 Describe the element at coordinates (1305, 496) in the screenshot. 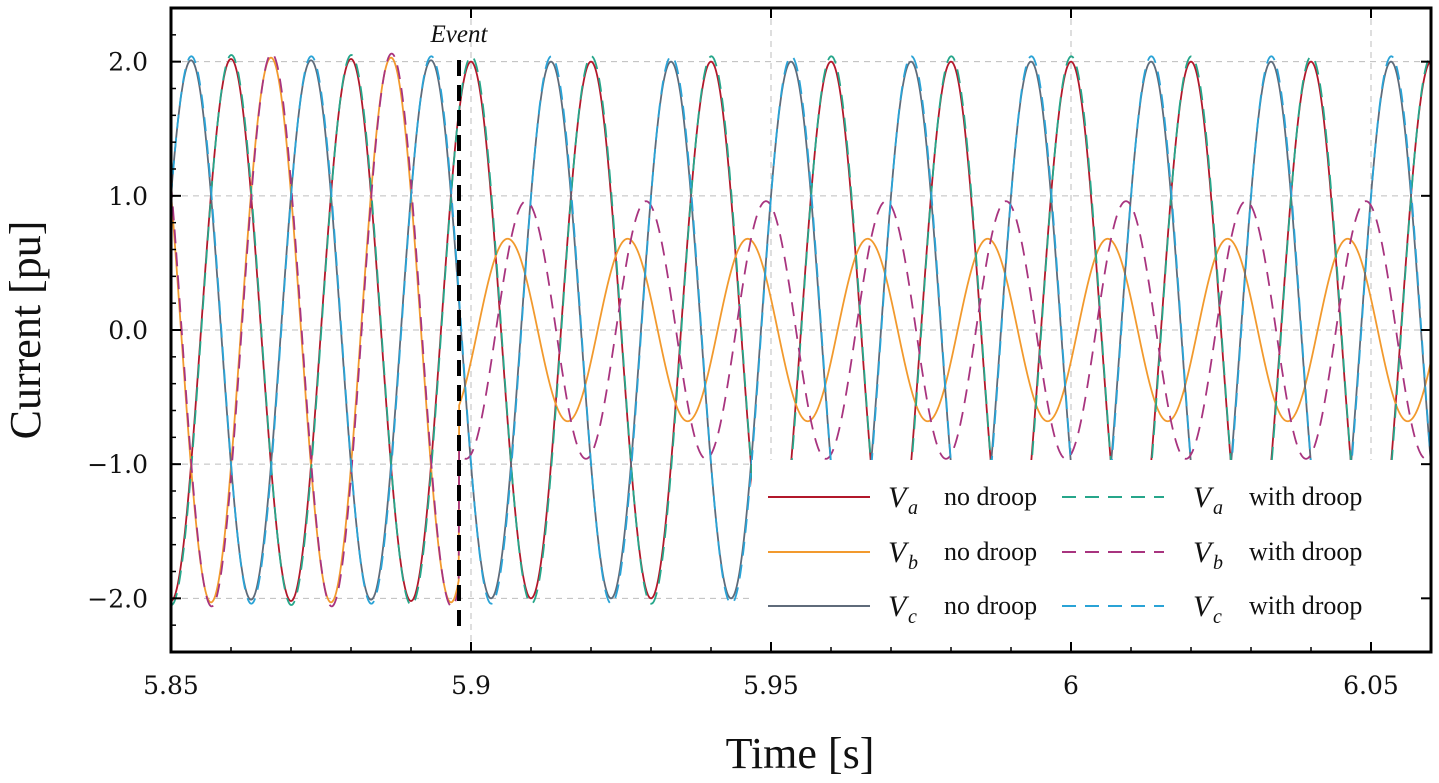

I see `legend-label-va_dr: with droop` at that location.